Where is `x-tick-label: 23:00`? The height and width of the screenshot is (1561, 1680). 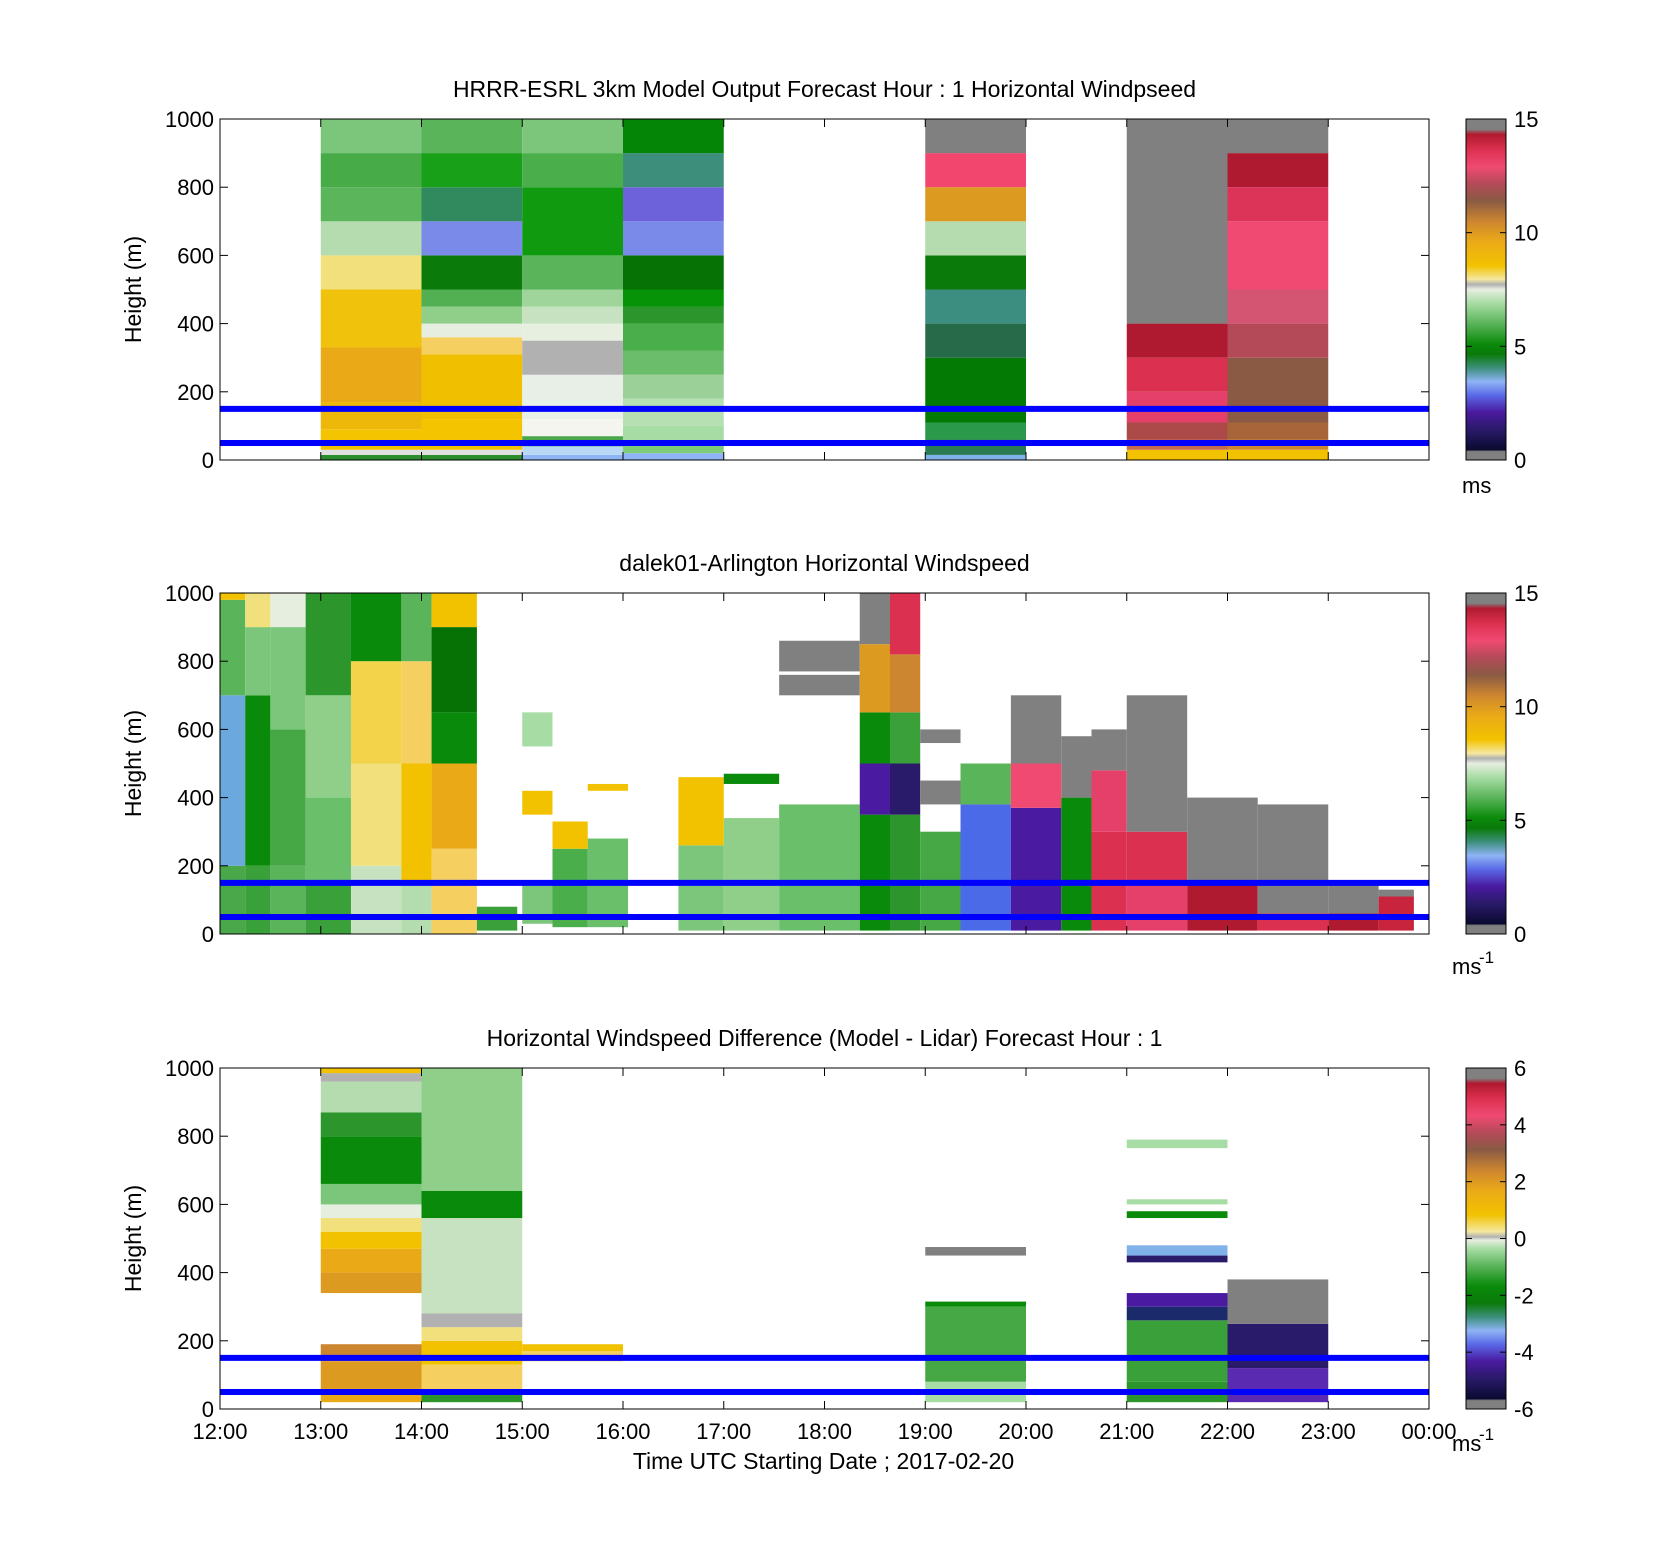
x-tick-label: 23:00 is located at coordinates (1328, 1431).